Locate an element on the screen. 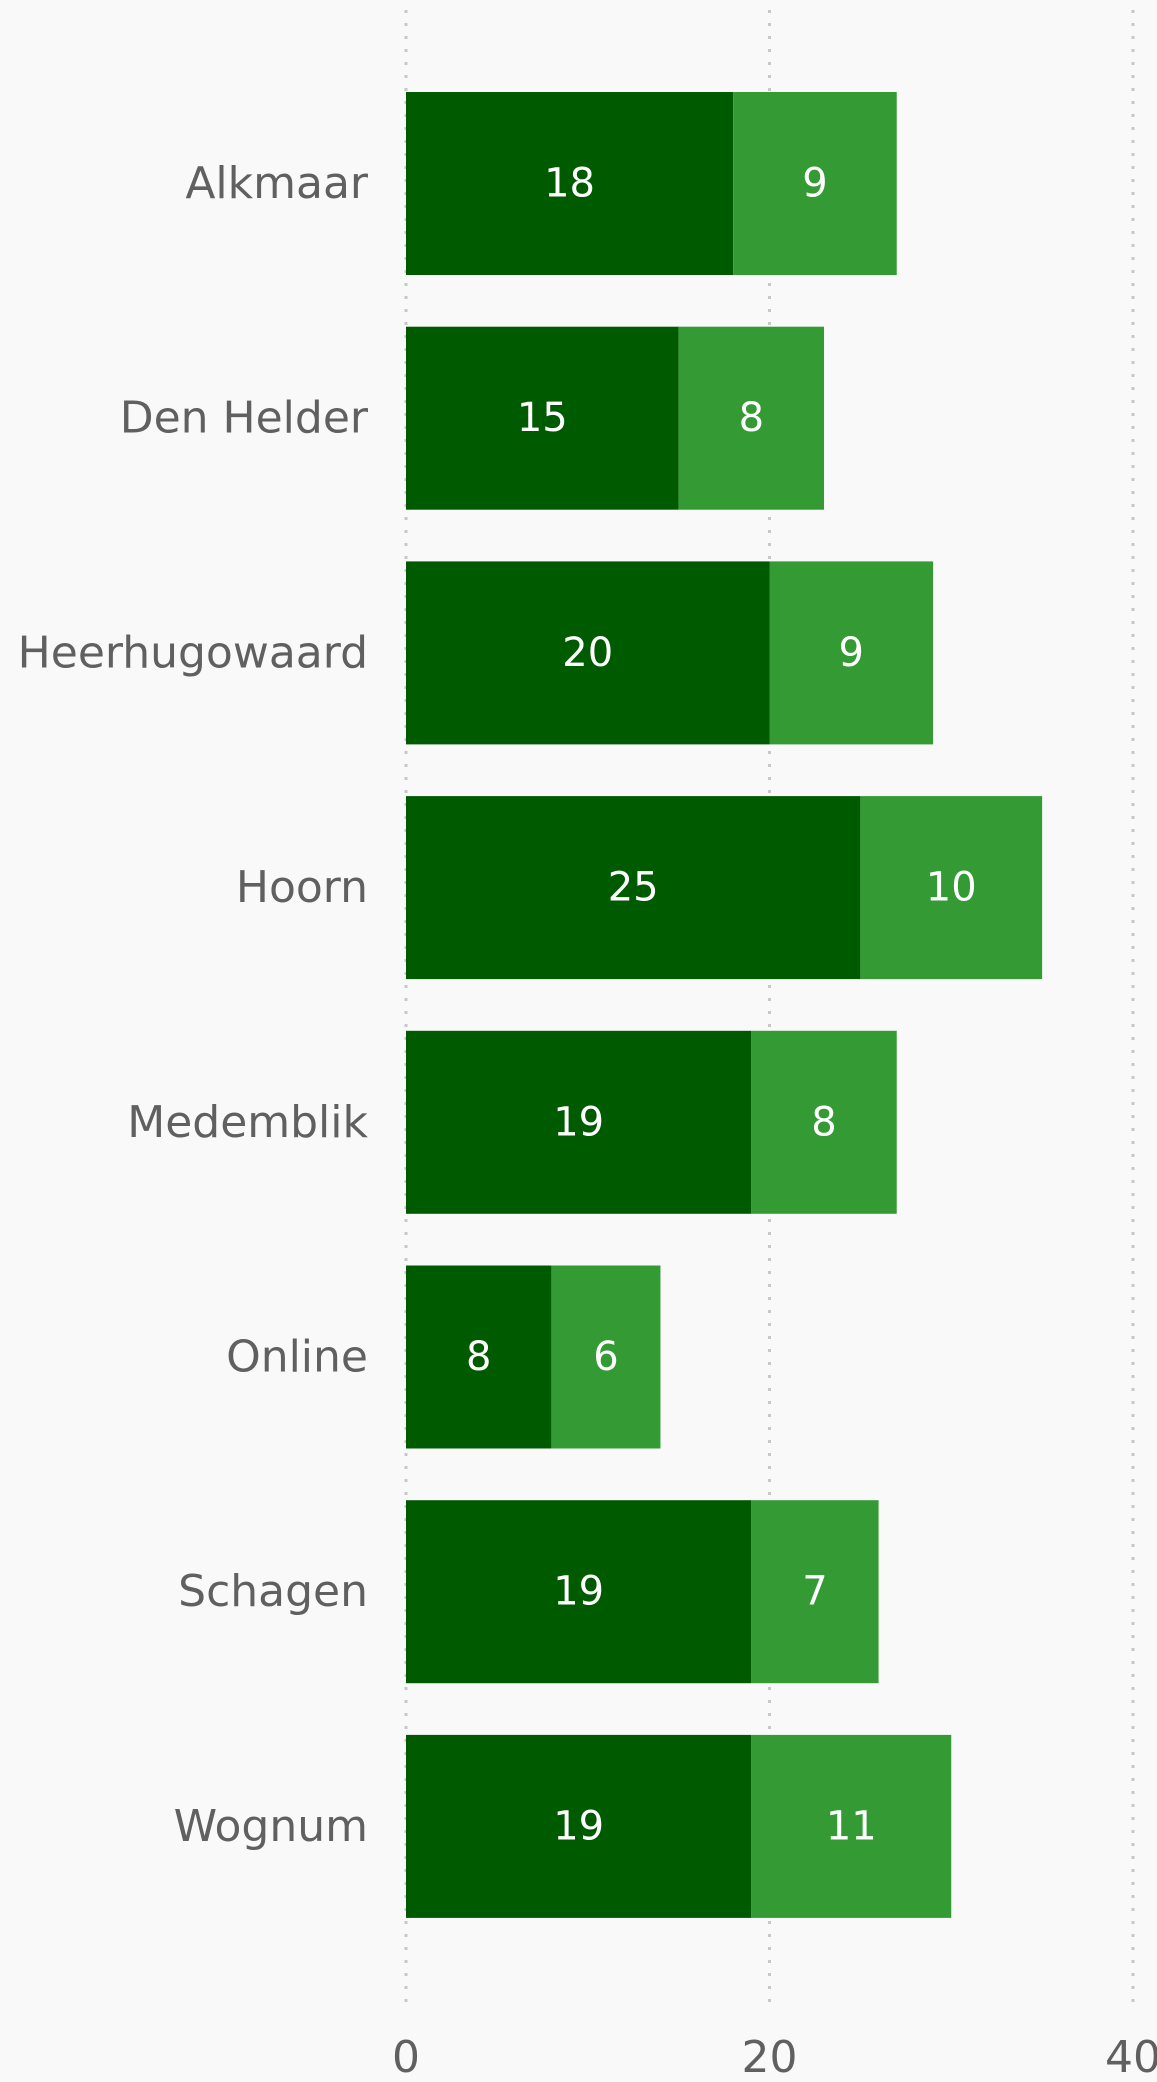  x-tick-label: 20 is located at coordinates (770, 2057).